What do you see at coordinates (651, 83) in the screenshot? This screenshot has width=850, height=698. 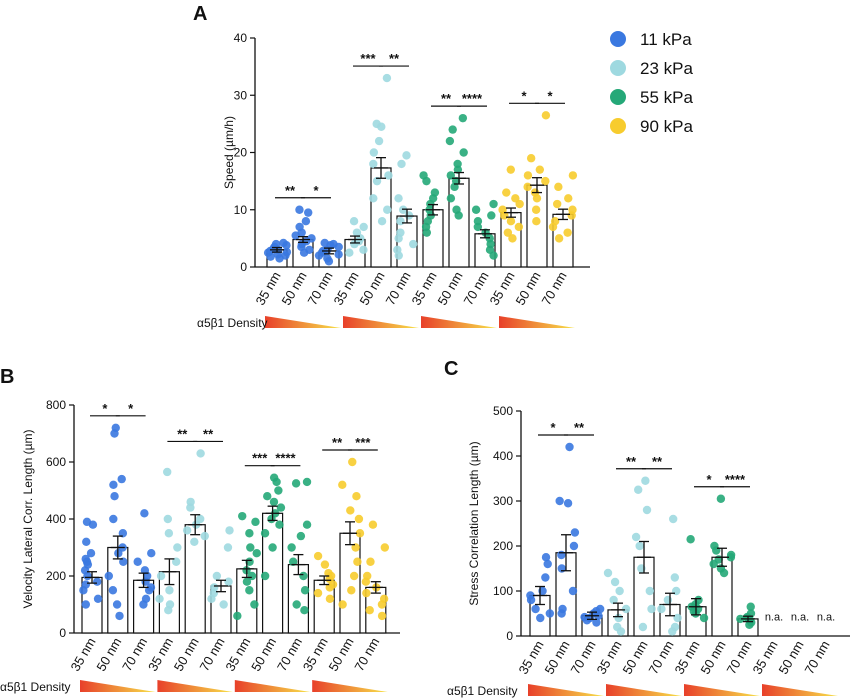 I see `legend: 11 kPa 23 kPa 55 kPa 90 kPa` at bounding box center [651, 83].